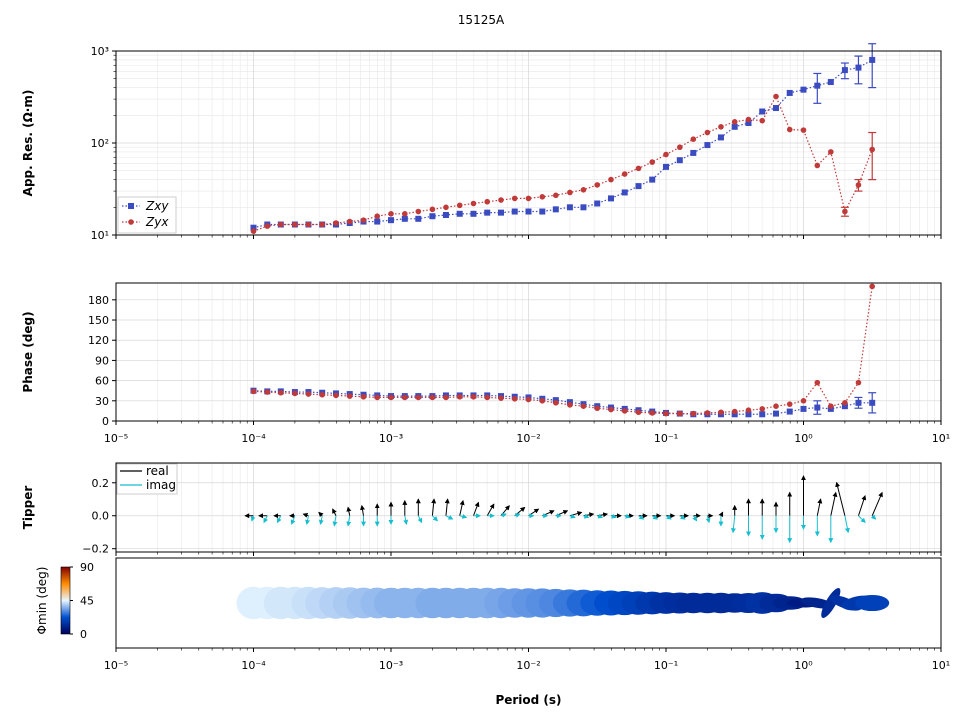 The image size is (970, 728). What do you see at coordinates (528, 665) in the screenshot?
I see `x-tick-label: 10⁻²` at bounding box center [528, 665].